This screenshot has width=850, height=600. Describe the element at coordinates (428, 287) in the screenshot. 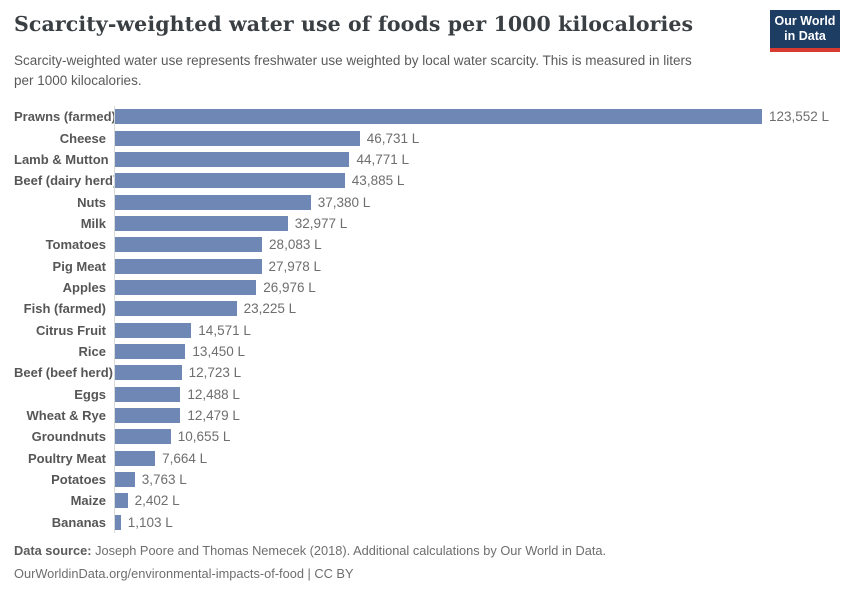

I see `chart-row: Apples 26,976 L` at that location.